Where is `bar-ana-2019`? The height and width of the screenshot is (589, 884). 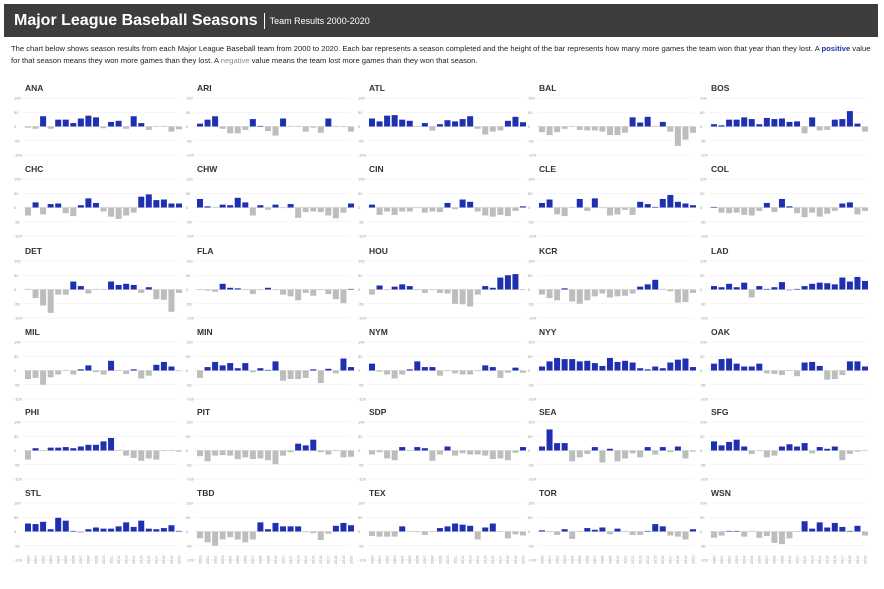
bar-ana-2019 is located at coordinates (171, 129).